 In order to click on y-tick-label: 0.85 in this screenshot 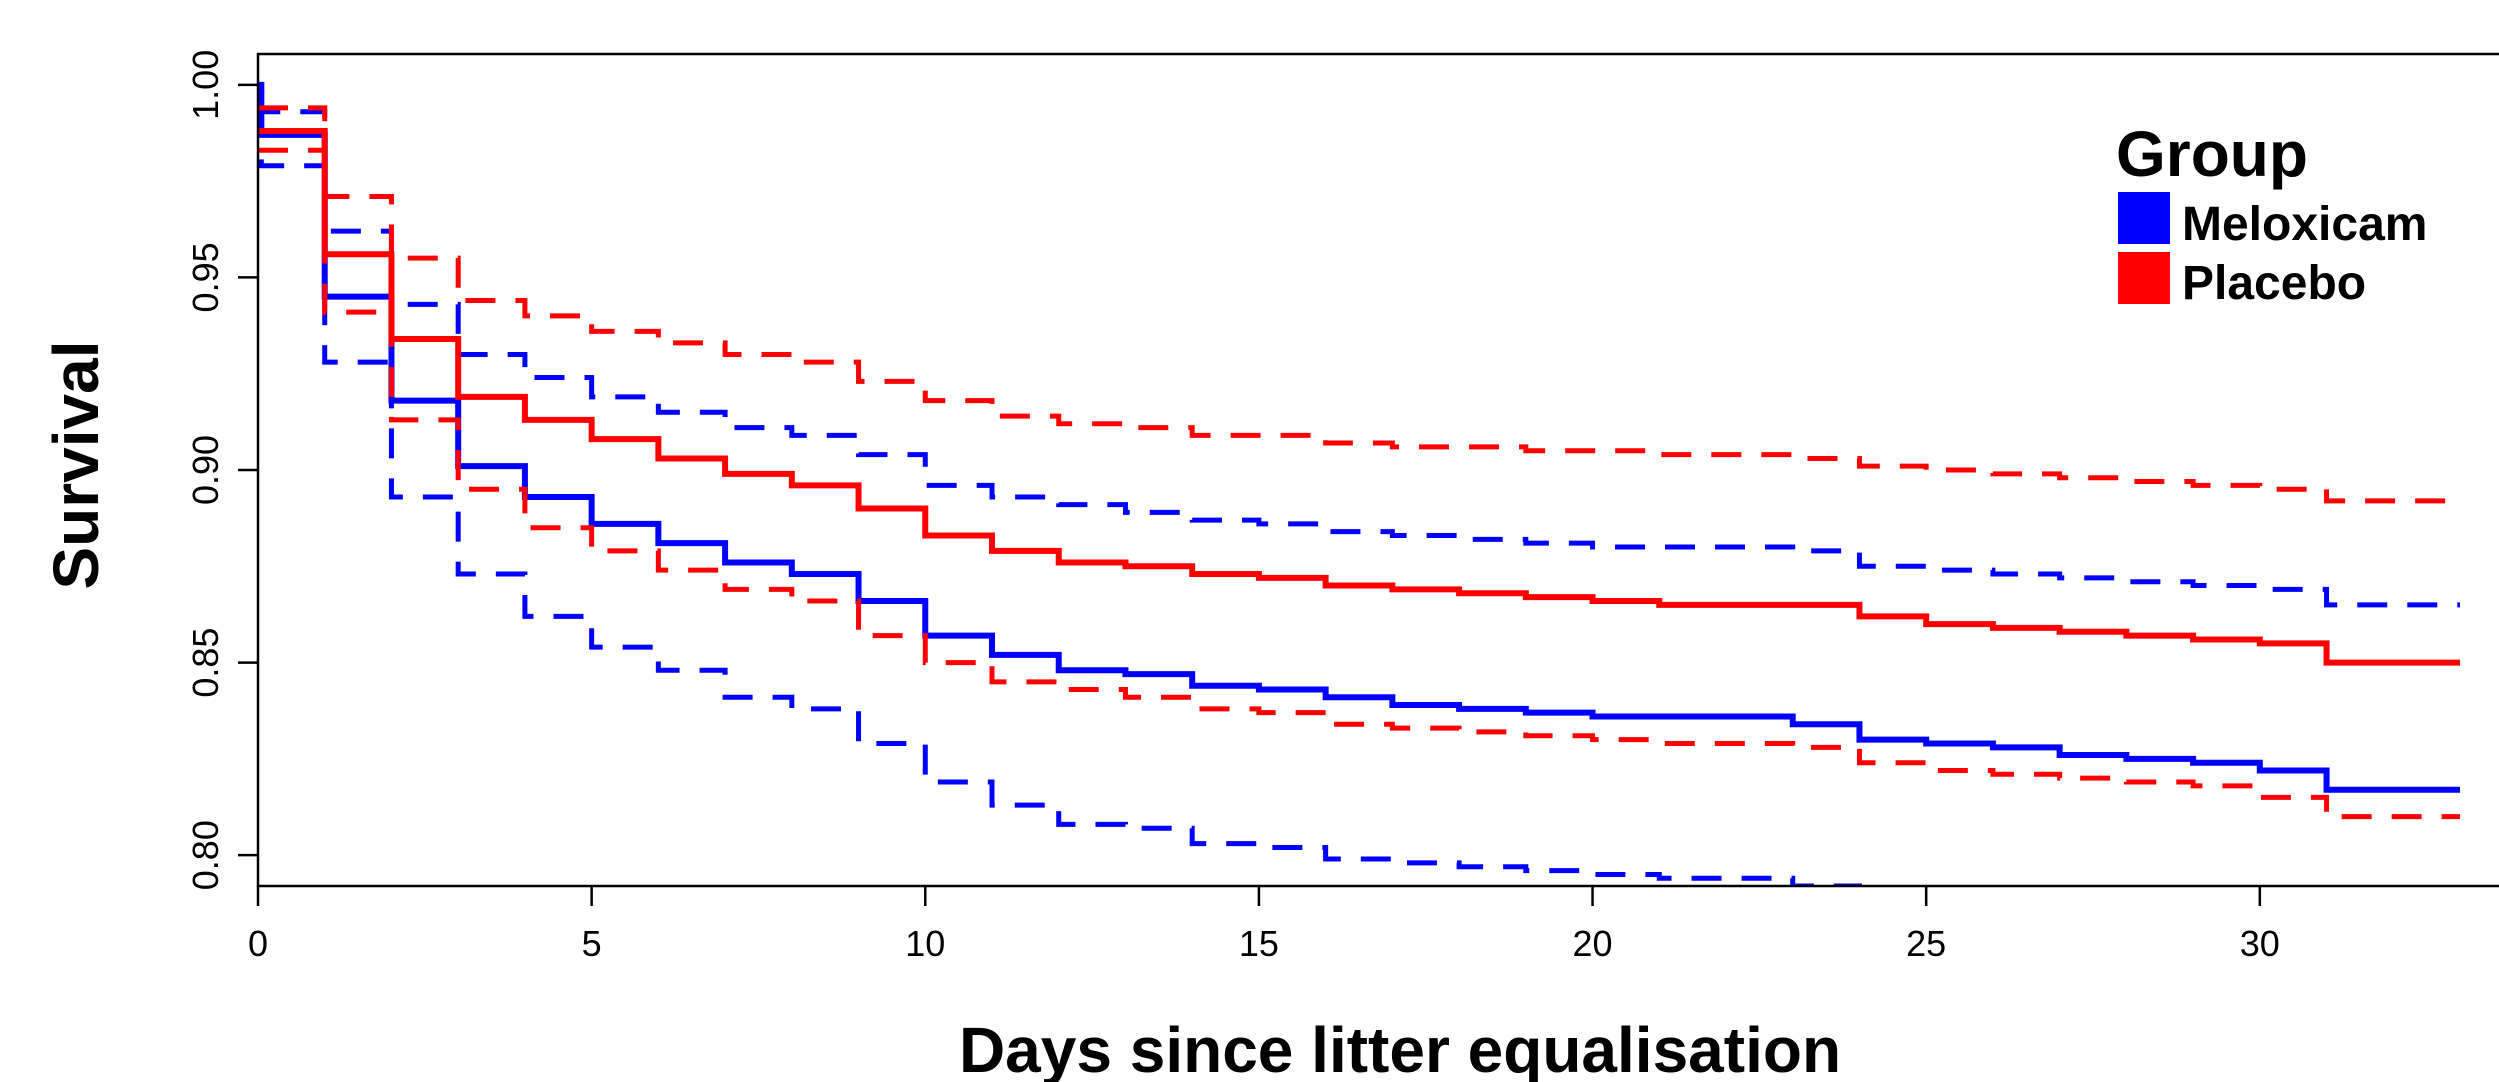, I will do `click(205, 663)`.